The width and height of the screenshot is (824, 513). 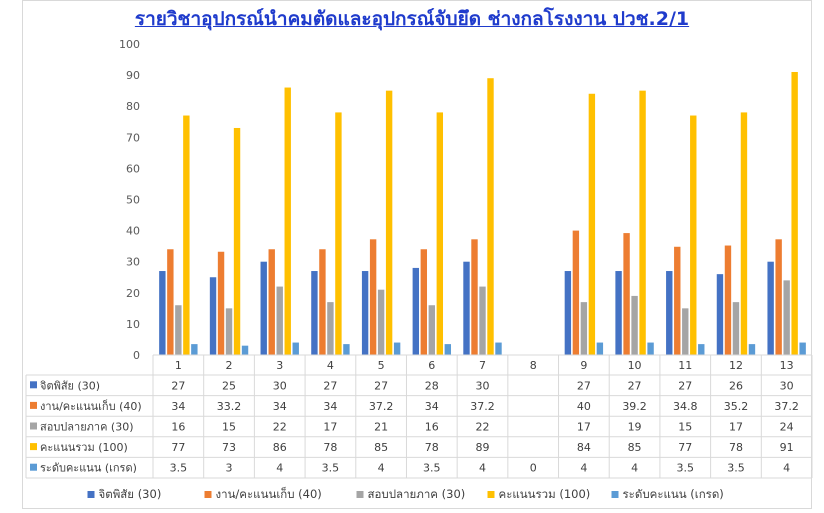 I want to click on x-tick-label: 8, so click(x=533, y=365).